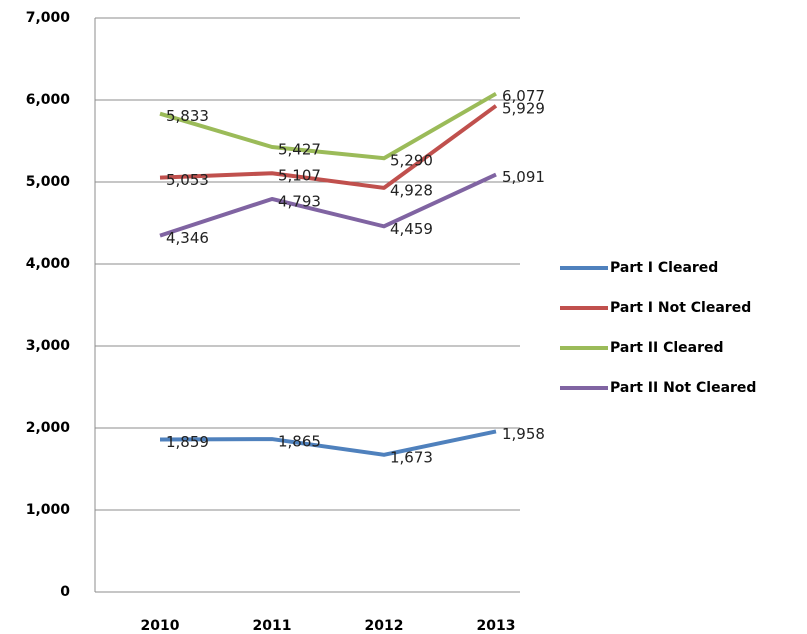 This screenshot has height=634, width=807. Describe the element at coordinates (523, 108) in the screenshot. I see `value-label: 5,929` at that location.